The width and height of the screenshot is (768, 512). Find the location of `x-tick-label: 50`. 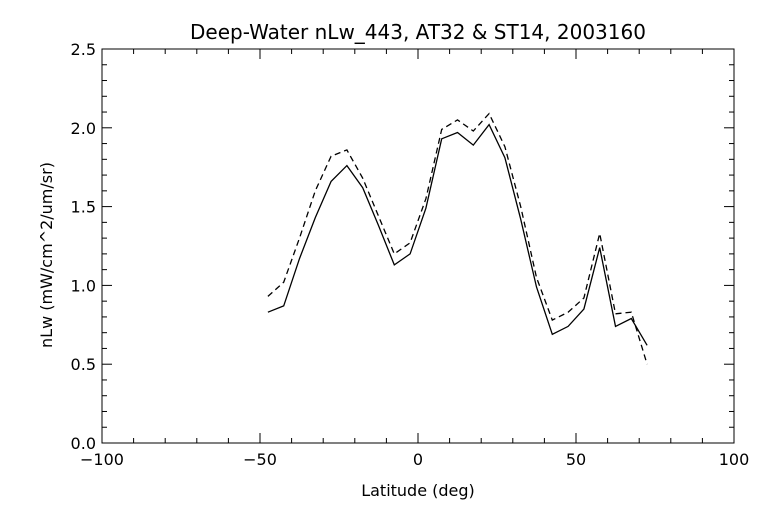

x-tick-label: 50 is located at coordinates (576, 459).